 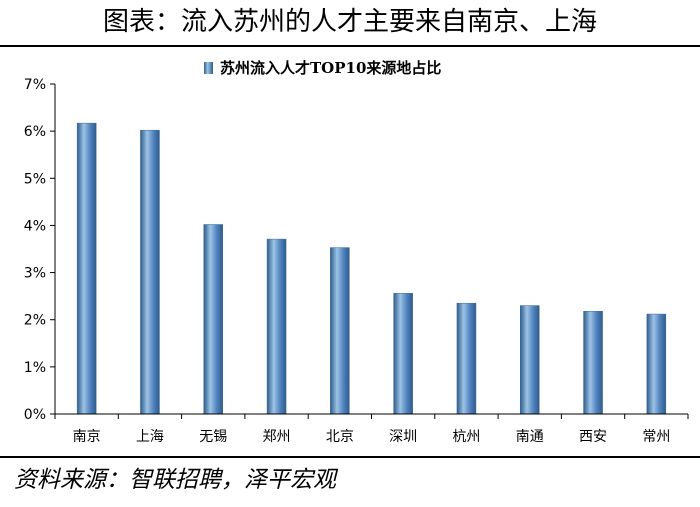 What do you see at coordinates (530, 437) in the screenshot?
I see `x-tick-label: 南通` at bounding box center [530, 437].